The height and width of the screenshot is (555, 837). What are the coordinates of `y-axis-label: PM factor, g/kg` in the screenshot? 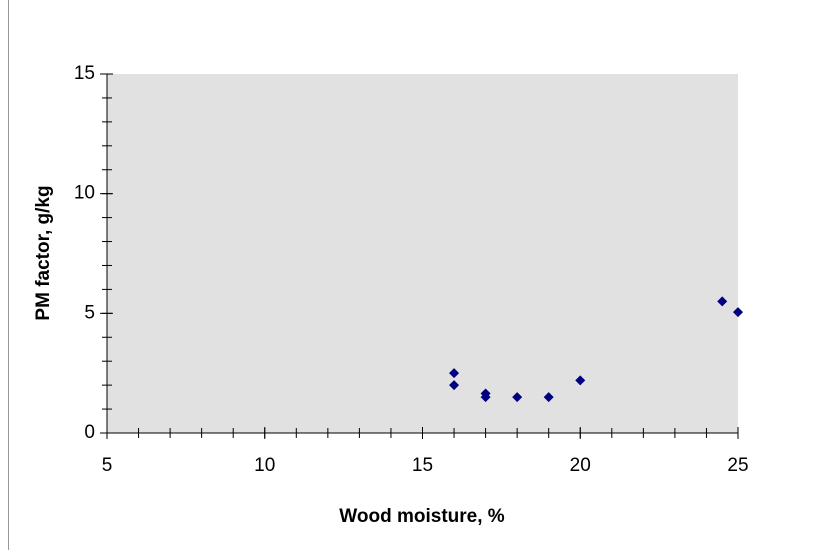 It's located at (43, 252).